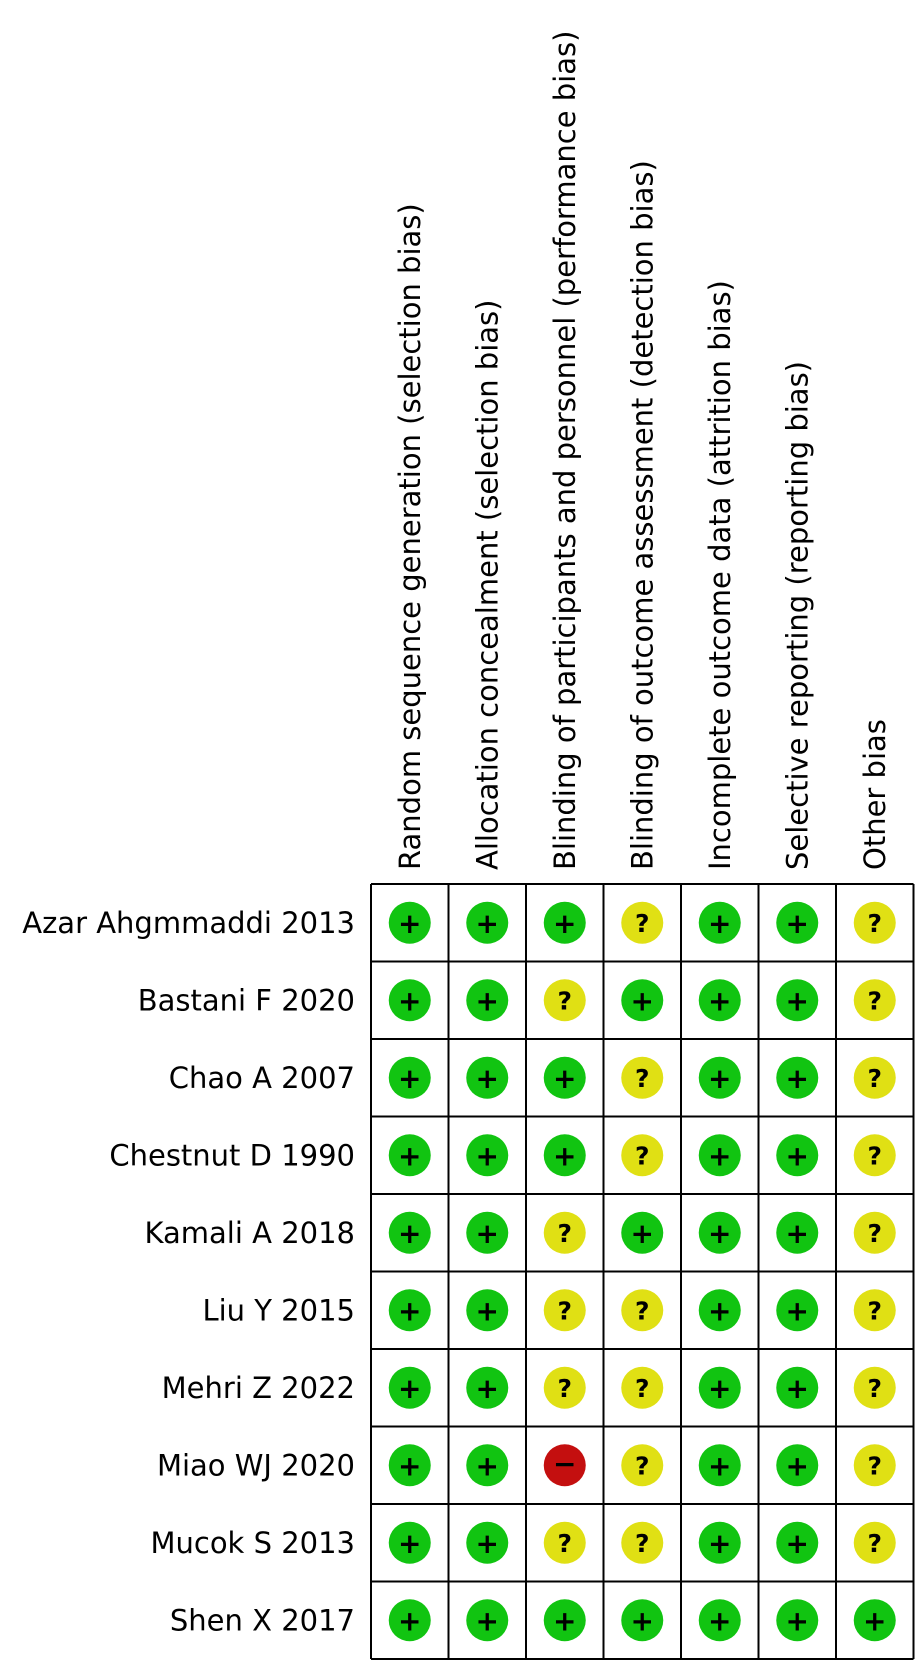 This screenshot has height=1668, width=920. I want to click on study-label: Shen X 2017, so click(262, 1620).